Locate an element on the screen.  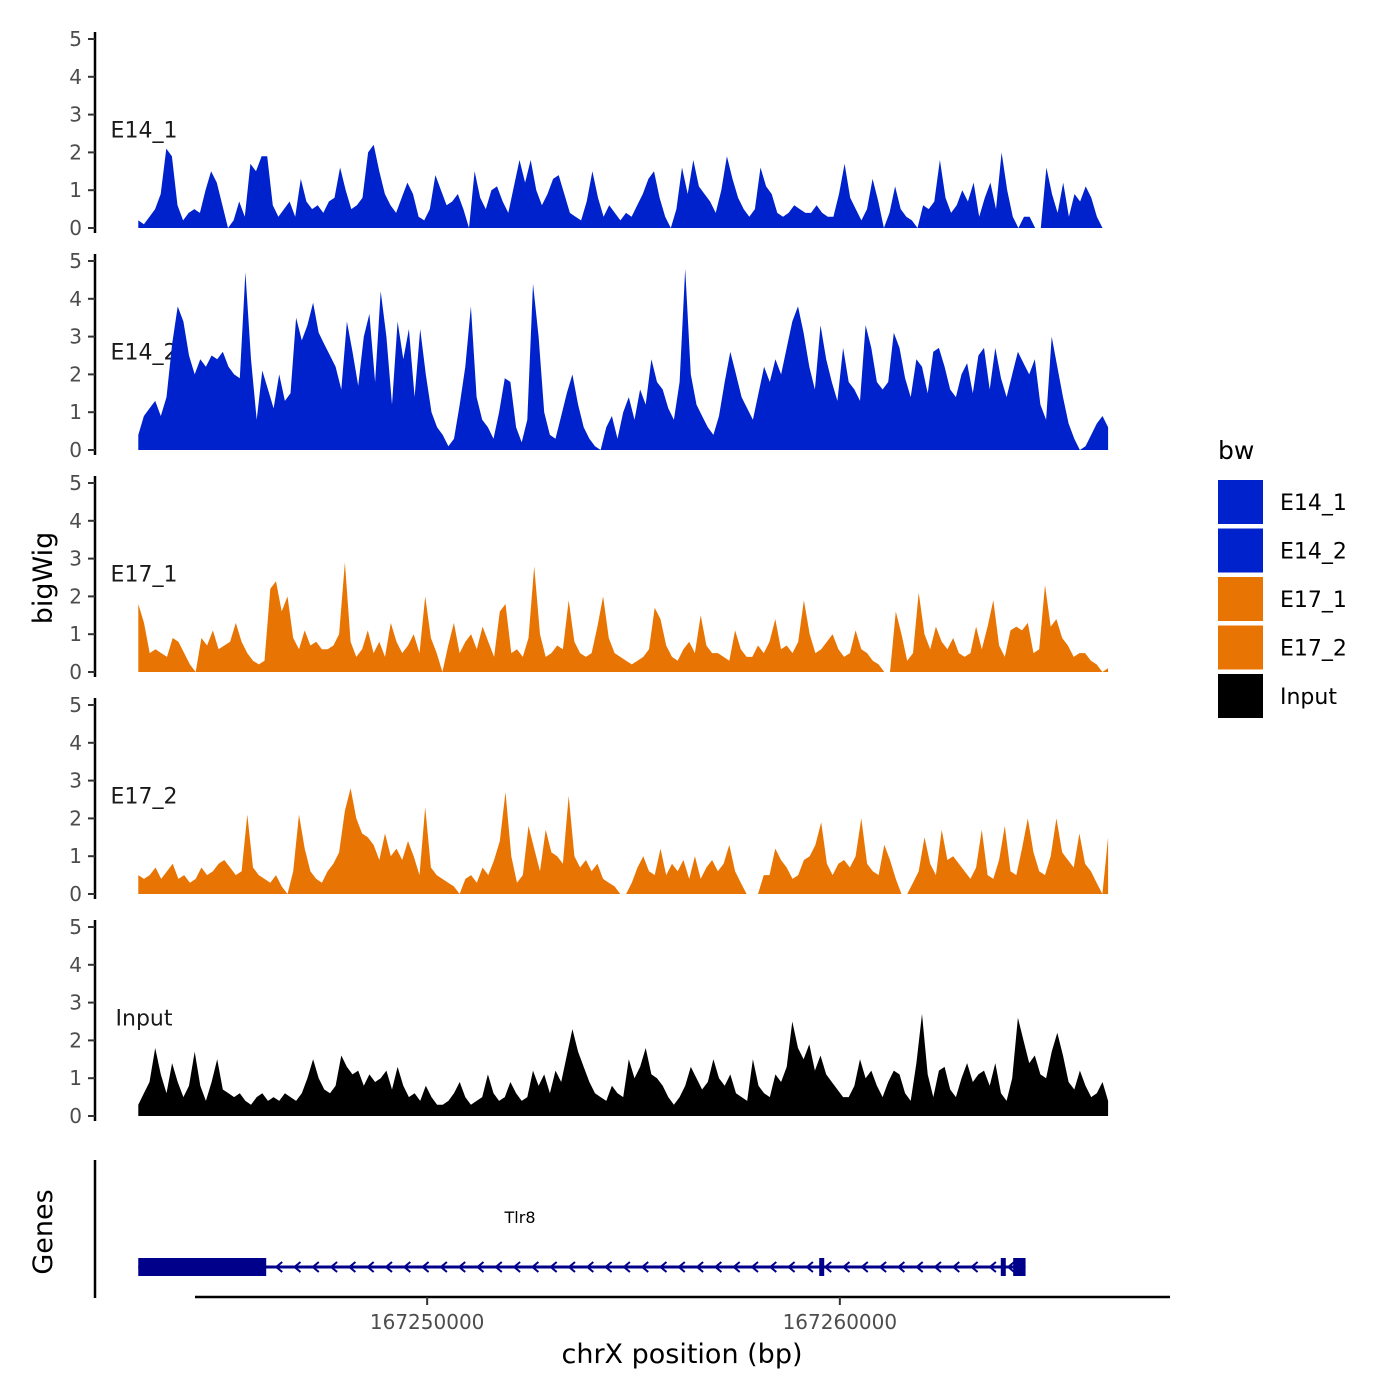
legend-label-e14-2: E14_2 is located at coordinates (1313, 552).